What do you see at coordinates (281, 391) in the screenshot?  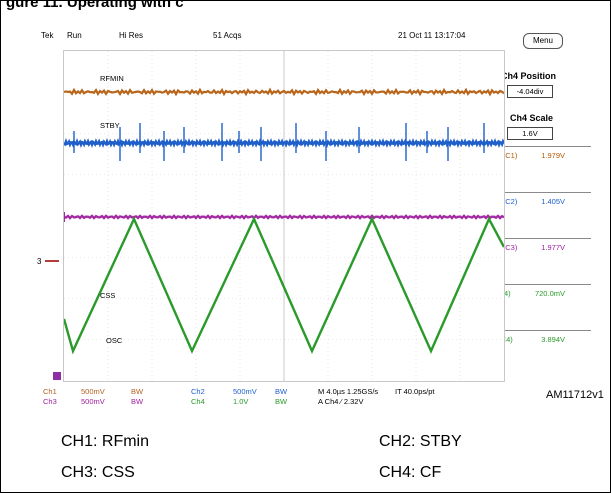 I see `ch2-bw: BW` at bounding box center [281, 391].